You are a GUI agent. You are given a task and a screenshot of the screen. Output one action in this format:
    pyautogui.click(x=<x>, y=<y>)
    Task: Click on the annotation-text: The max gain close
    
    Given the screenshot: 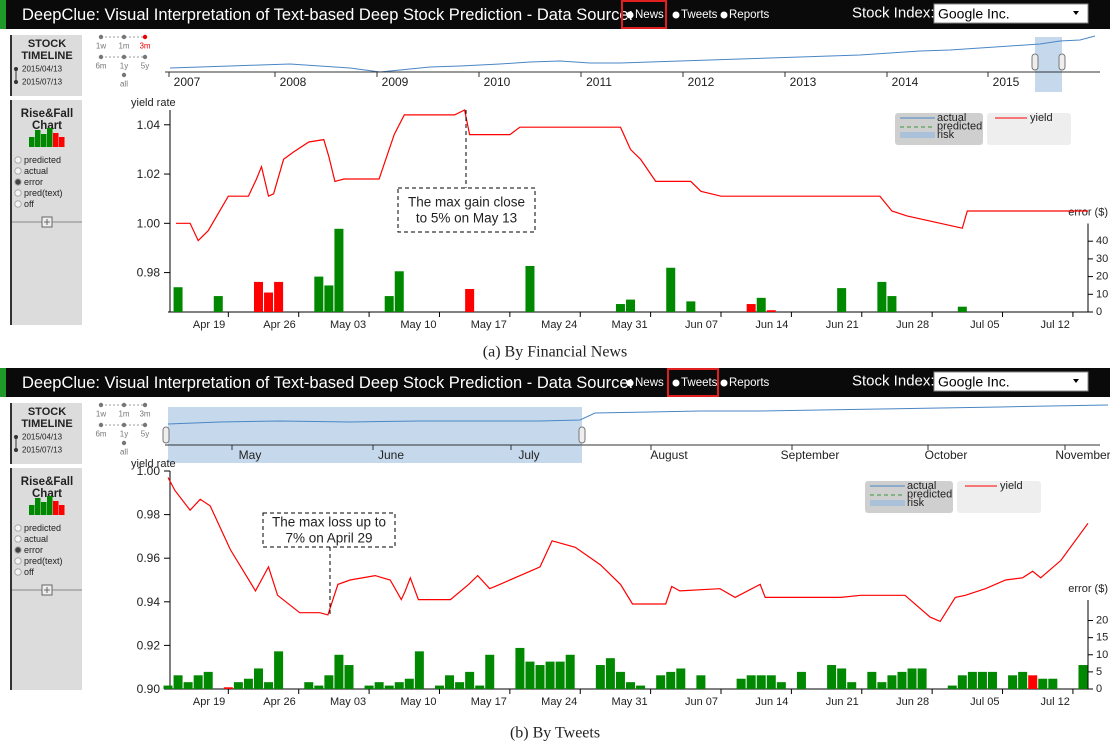 What is the action you would take?
    pyautogui.click(x=466, y=202)
    